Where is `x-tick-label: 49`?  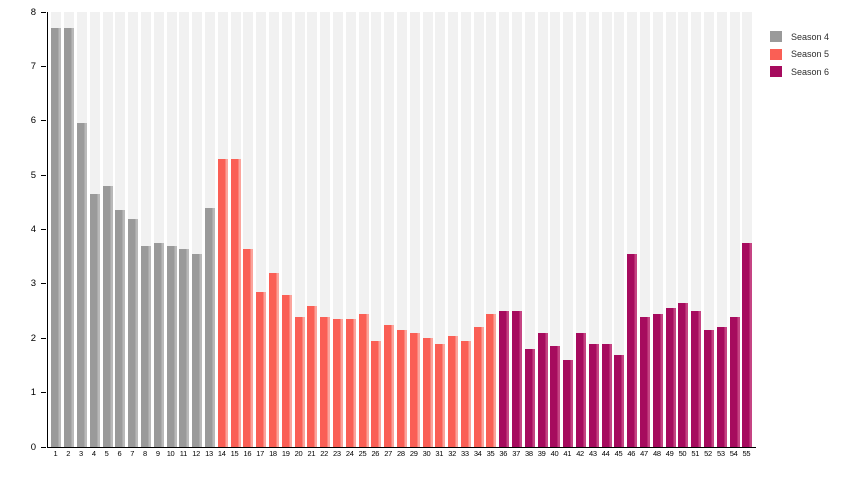
x-tick-label: 49 is located at coordinates (669, 453).